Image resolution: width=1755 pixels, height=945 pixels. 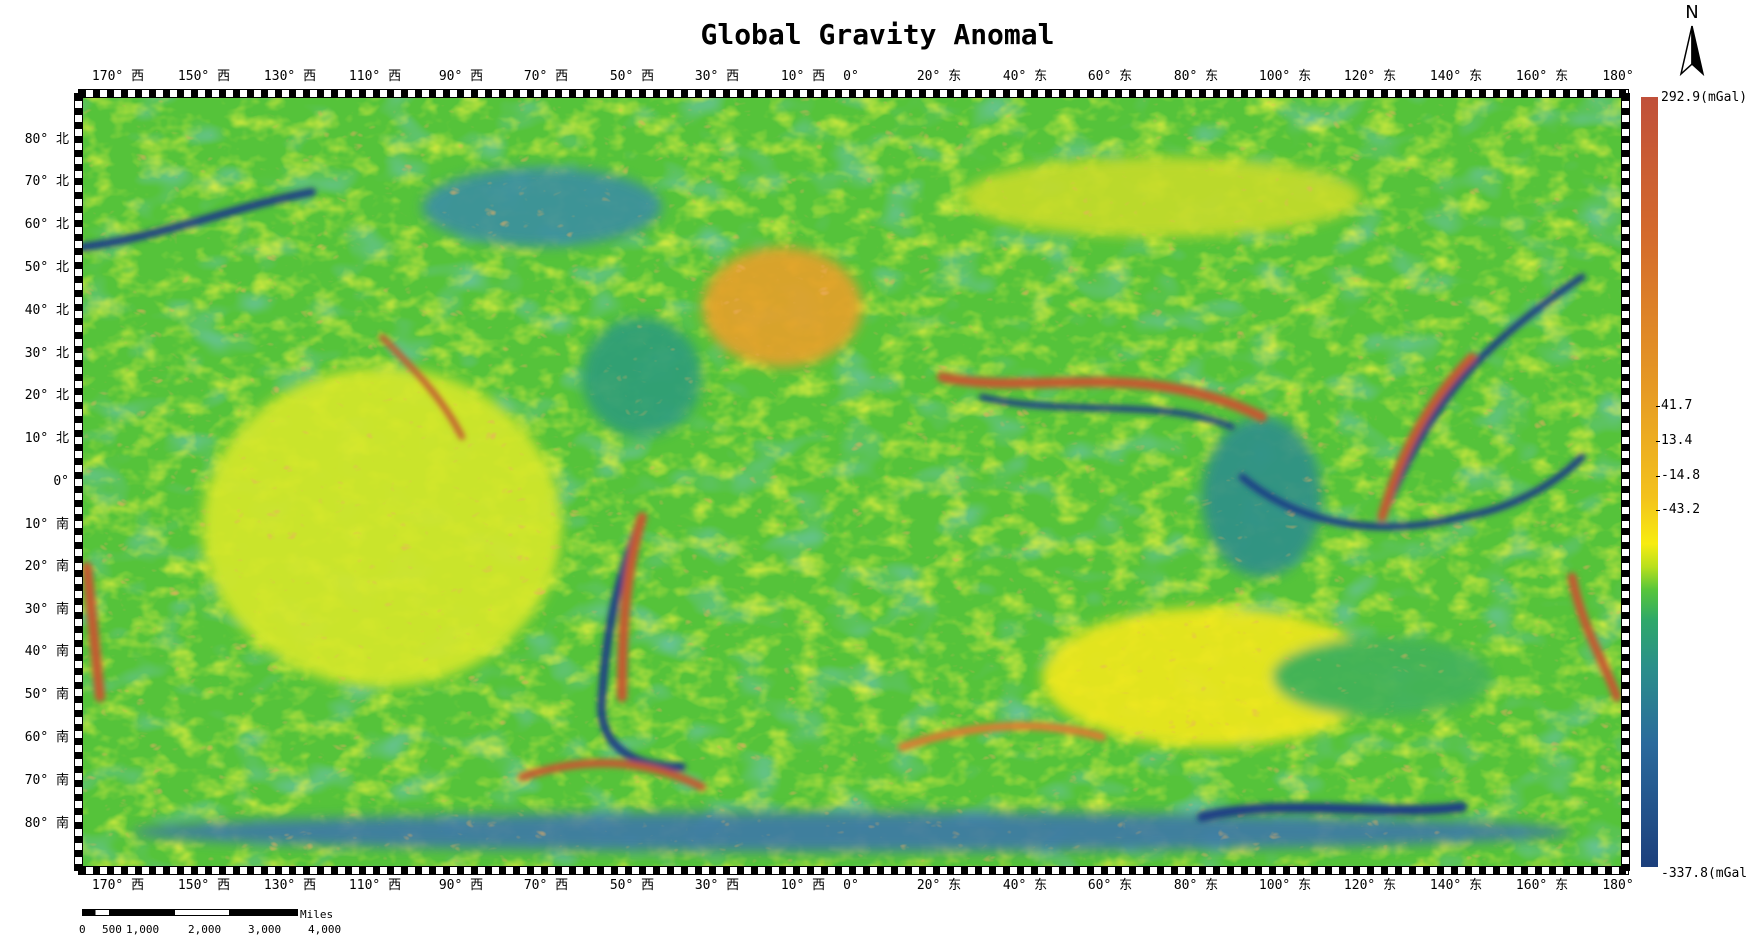 I want to click on north-arrow-shape, so click(x=1692, y=51).